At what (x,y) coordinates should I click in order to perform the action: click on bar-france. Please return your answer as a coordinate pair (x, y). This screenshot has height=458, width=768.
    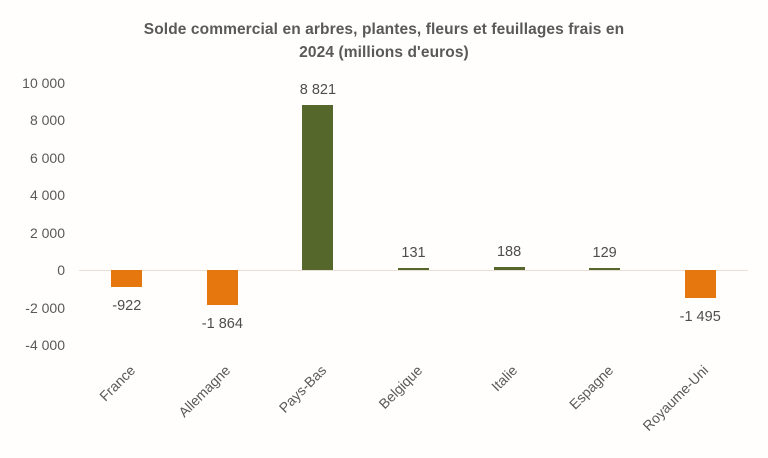
    Looking at the image, I should click on (127, 279).